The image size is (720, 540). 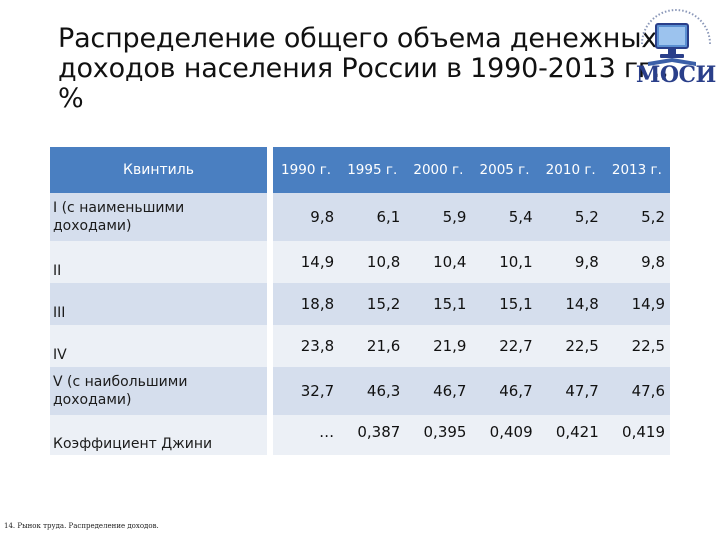 I want to click on row-label: V (с наибольшими доходами), so click(x=158, y=391).